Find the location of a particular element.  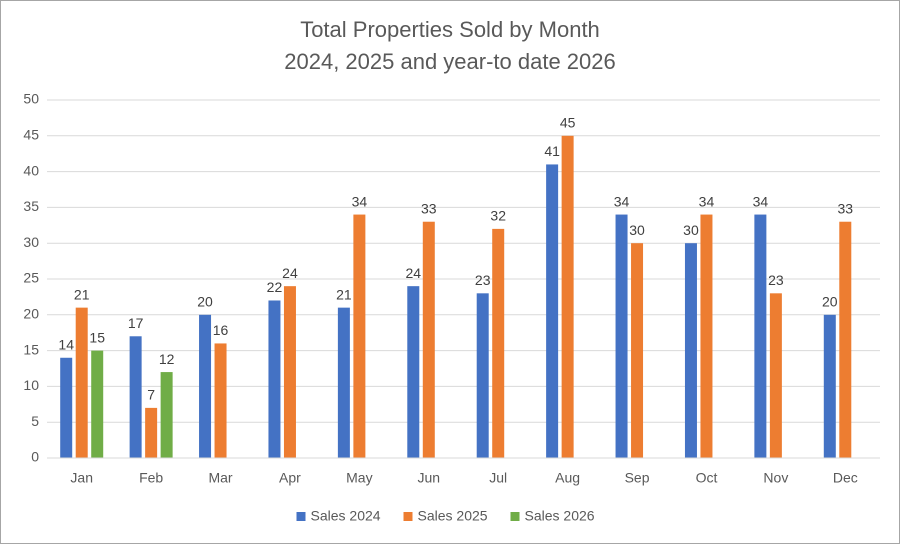

x-tick-label: Dec is located at coordinates (845, 478).